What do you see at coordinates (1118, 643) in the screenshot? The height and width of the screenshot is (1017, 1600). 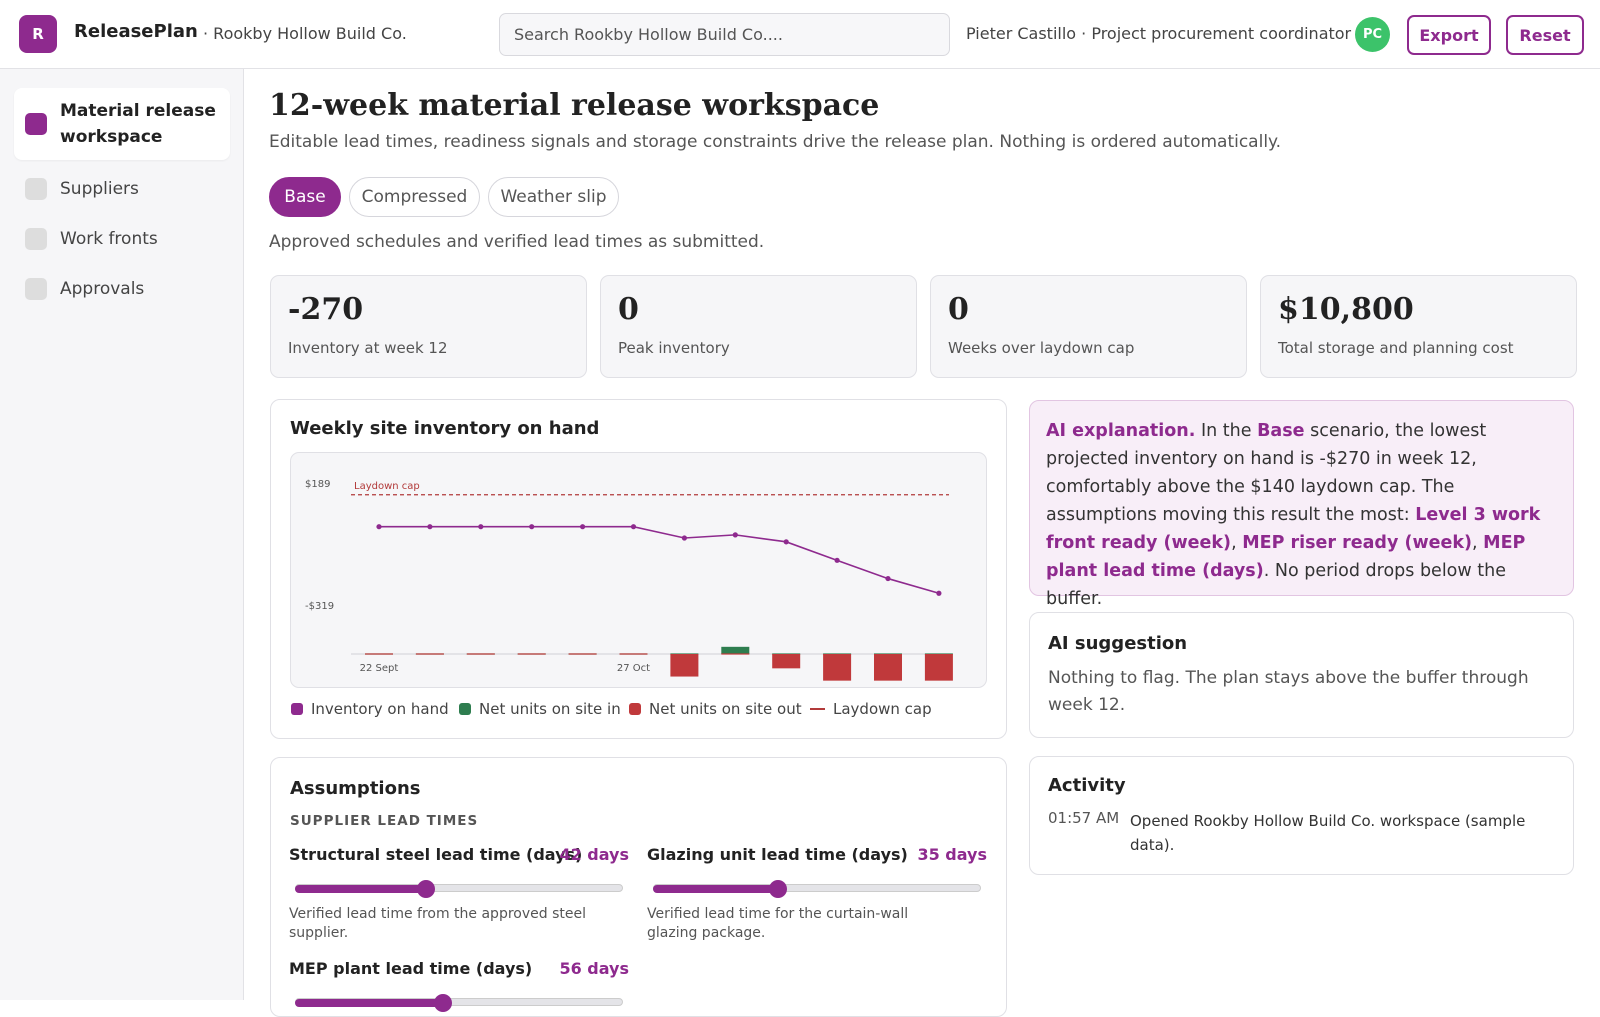 I see `suggestion-title: AI suggestion` at bounding box center [1118, 643].